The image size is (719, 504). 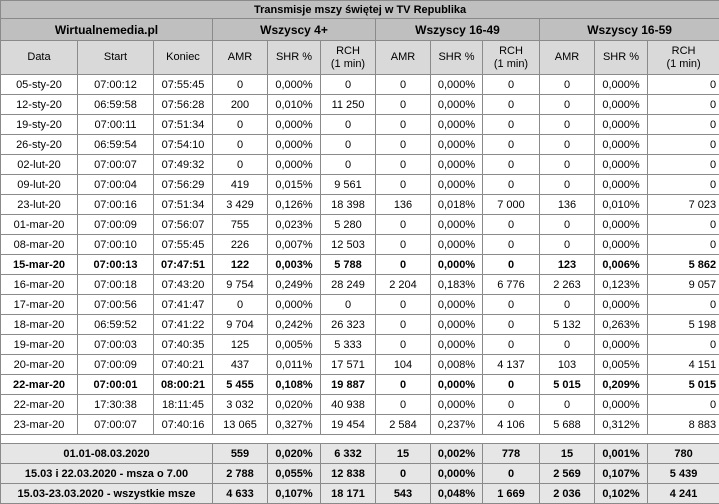 I want to click on summary-rch: 0, so click(x=511, y=474).